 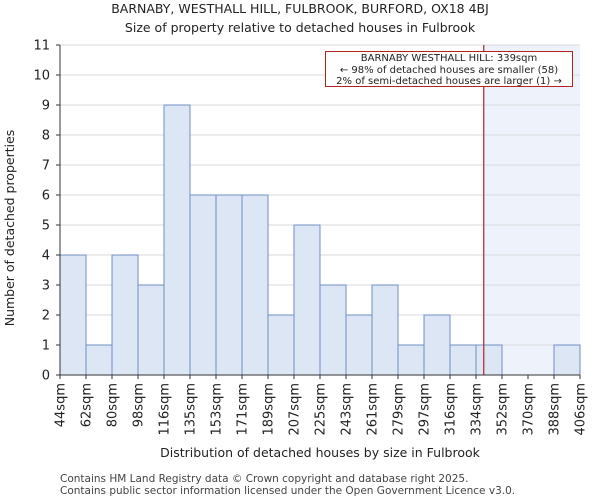 What do you see at coordinates (503, 409) in the screenshot?
I see `x-tick-label: 352sqm` at bounding box center [503, 409].